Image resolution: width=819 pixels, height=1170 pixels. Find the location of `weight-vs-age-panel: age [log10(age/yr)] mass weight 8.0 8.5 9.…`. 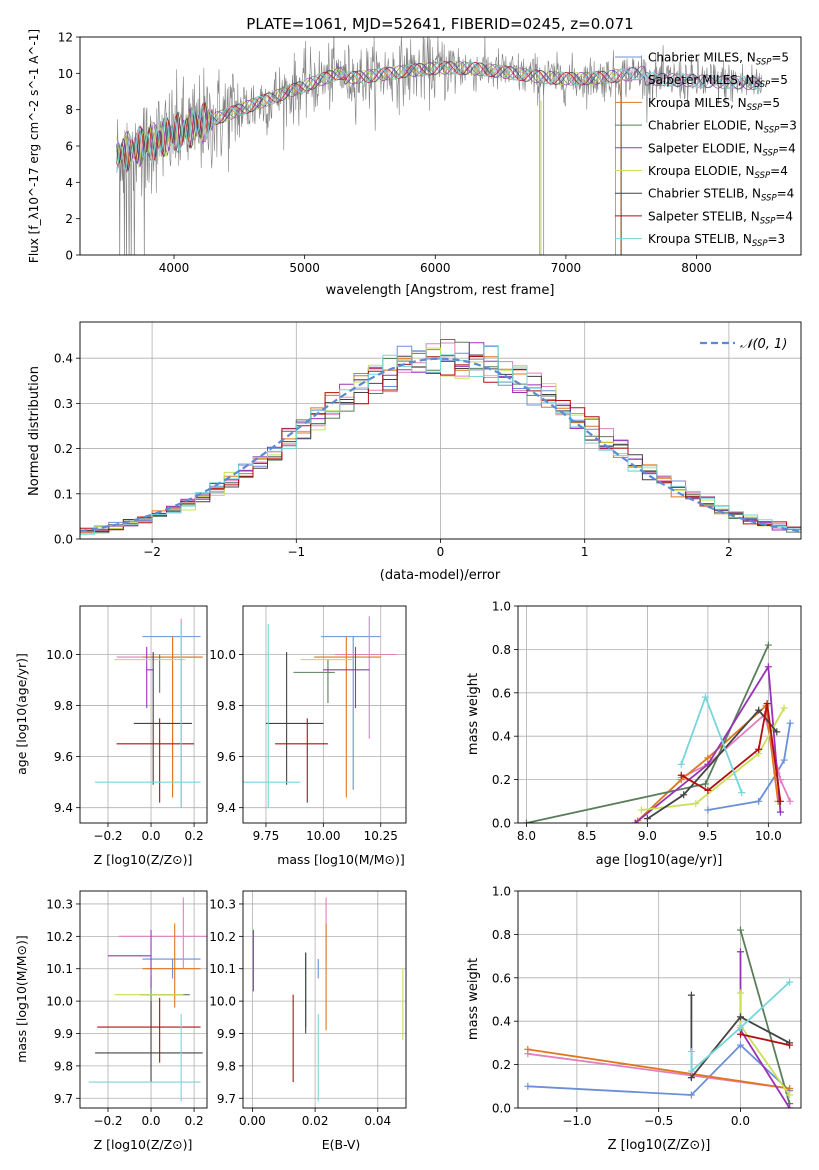

weight-vs-age-panel: age [log10(age/yr)] mass weight 8.0 8.5 9.… is located at coordinates (634, 734).